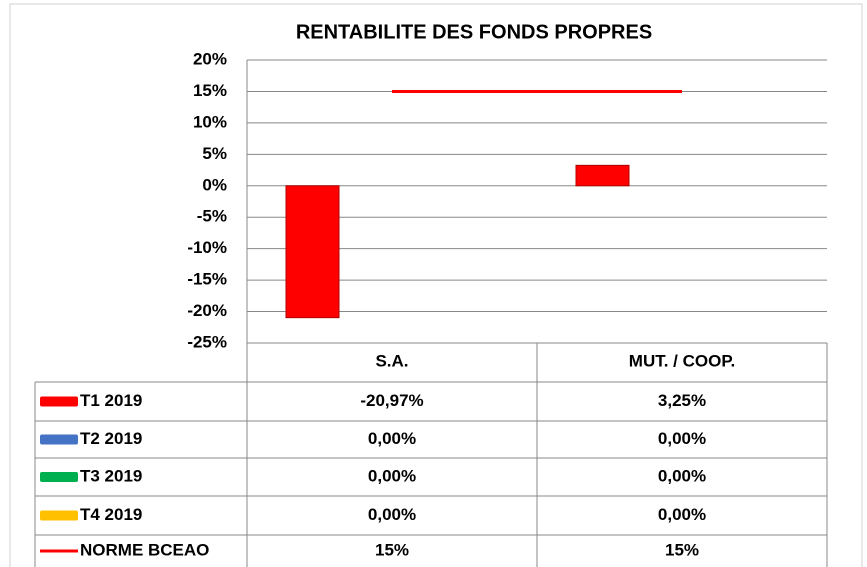 This screenshot has width=867, height=567. I want to click on y-tick-label: 5%, so click(214, 153).